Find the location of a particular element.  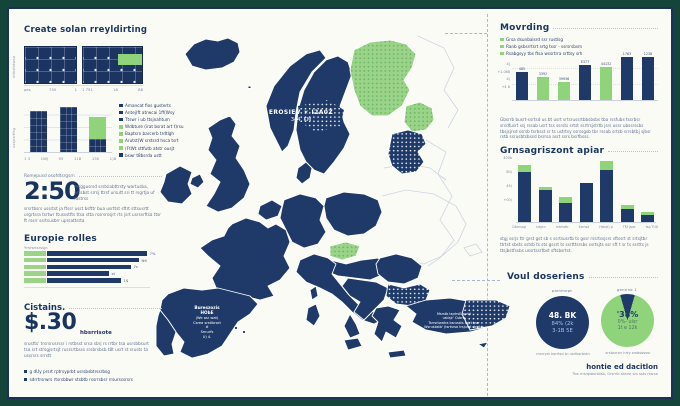

cistains-rule is located at coordinates (115, 308).